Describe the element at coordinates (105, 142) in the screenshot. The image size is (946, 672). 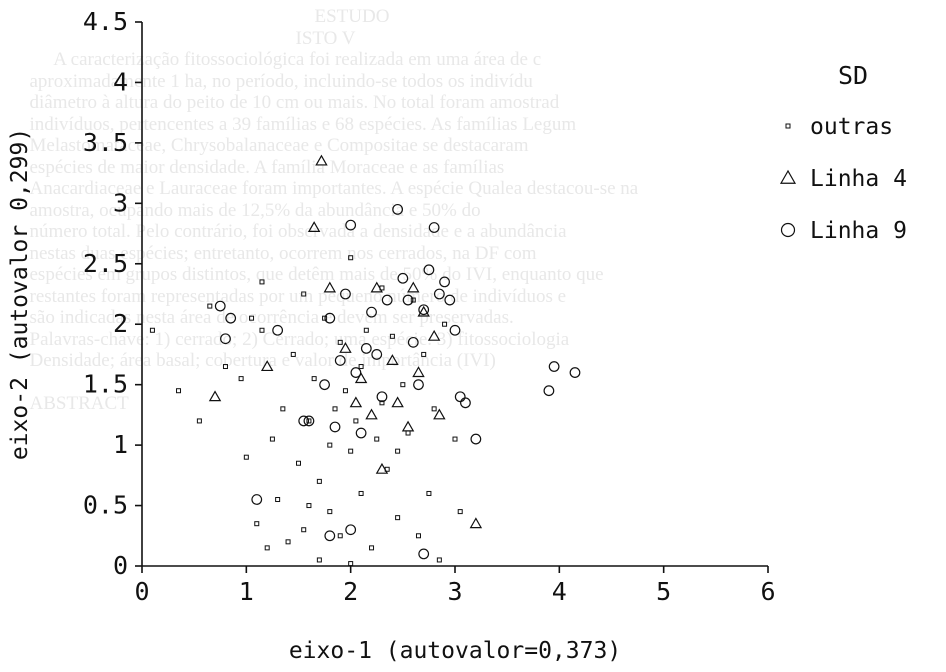
I see `y-tick-label: 3.5` at that location.